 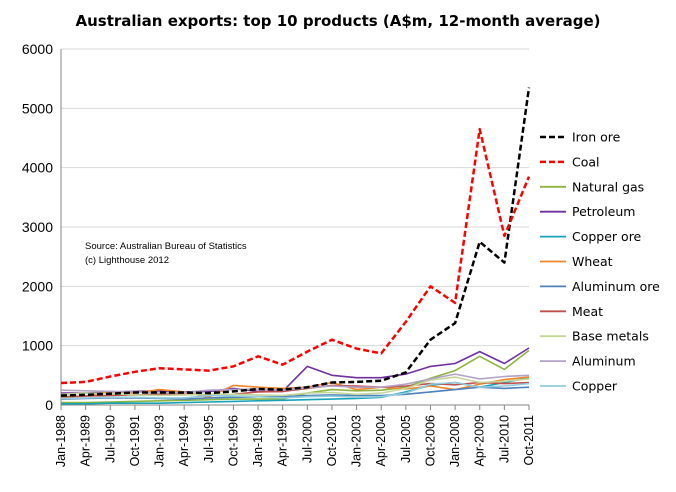 What do you see at coordinates (37, 286) in the screenshot?
I see `y-tick-label: 2000` at bounding box center [37, 286].